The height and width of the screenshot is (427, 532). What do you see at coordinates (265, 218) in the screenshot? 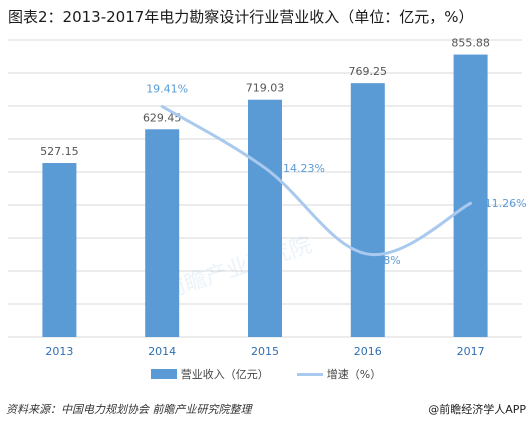
I see `bar-2015` at bounding box center [265, 218].